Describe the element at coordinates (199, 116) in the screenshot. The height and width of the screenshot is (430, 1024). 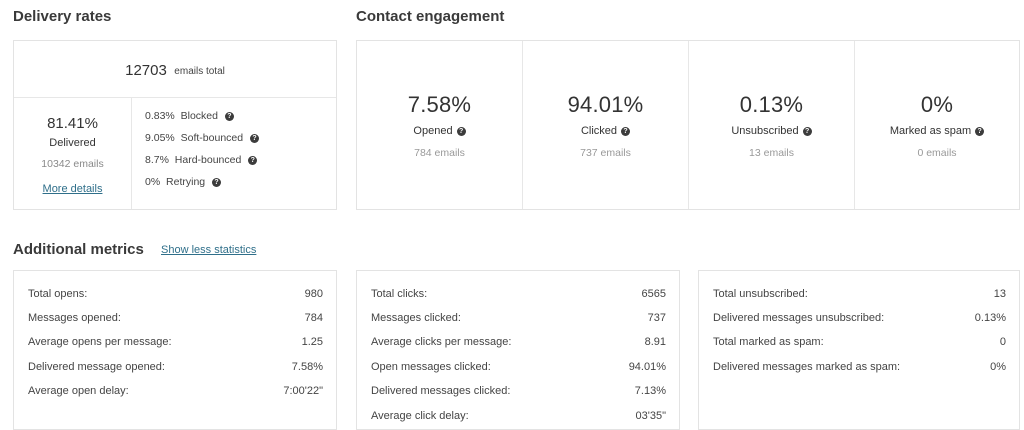
I see `blocked-label: Blocked` at that location.